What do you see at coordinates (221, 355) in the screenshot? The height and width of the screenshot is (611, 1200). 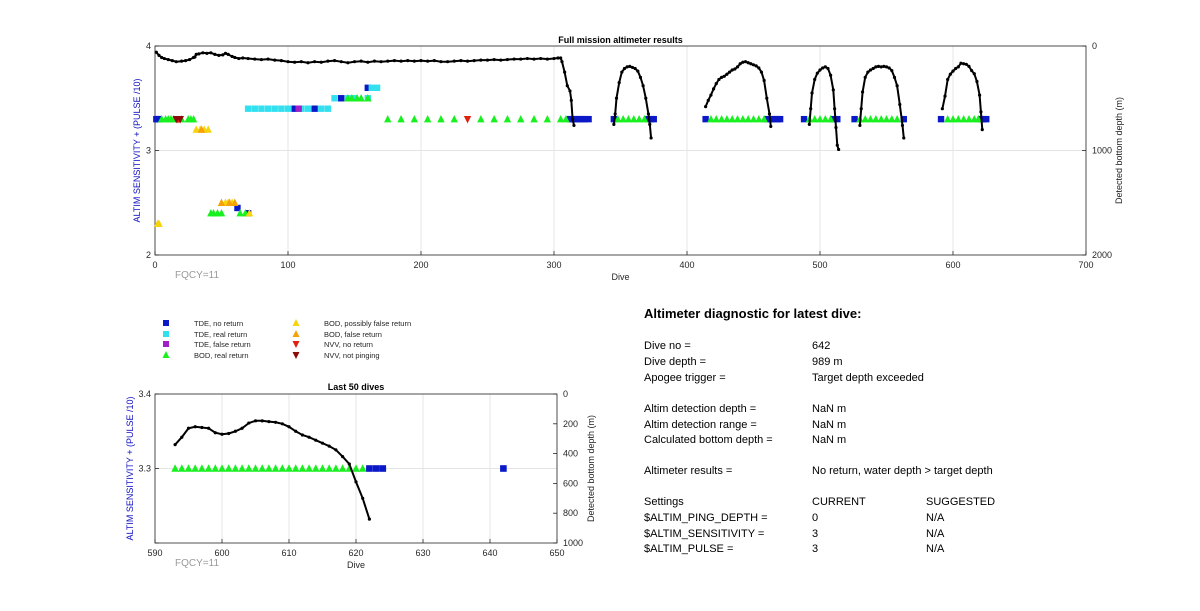 I see `legend-label: BOD, real return` at bounding box center [221, 355].